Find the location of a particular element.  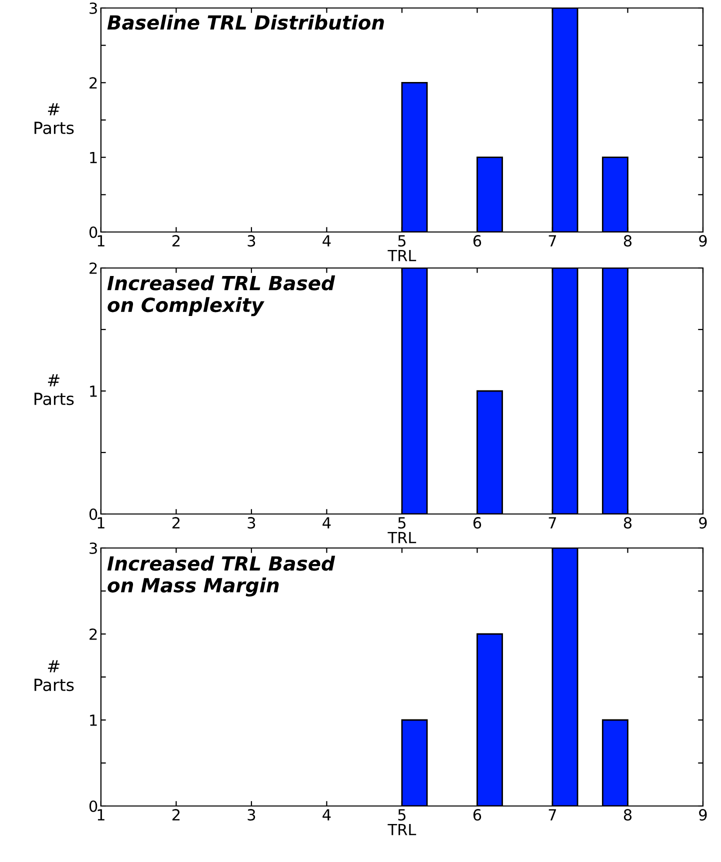

text: Increased TRL Based on Complexity is located at coordinates (221, 295).